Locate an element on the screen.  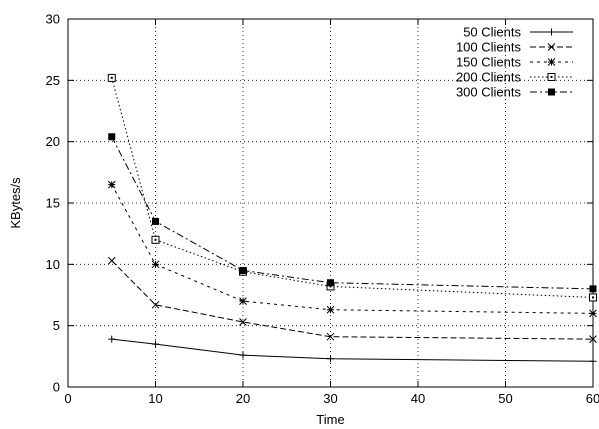
x-tick-label: 40 is located at coordinates (418, 398).